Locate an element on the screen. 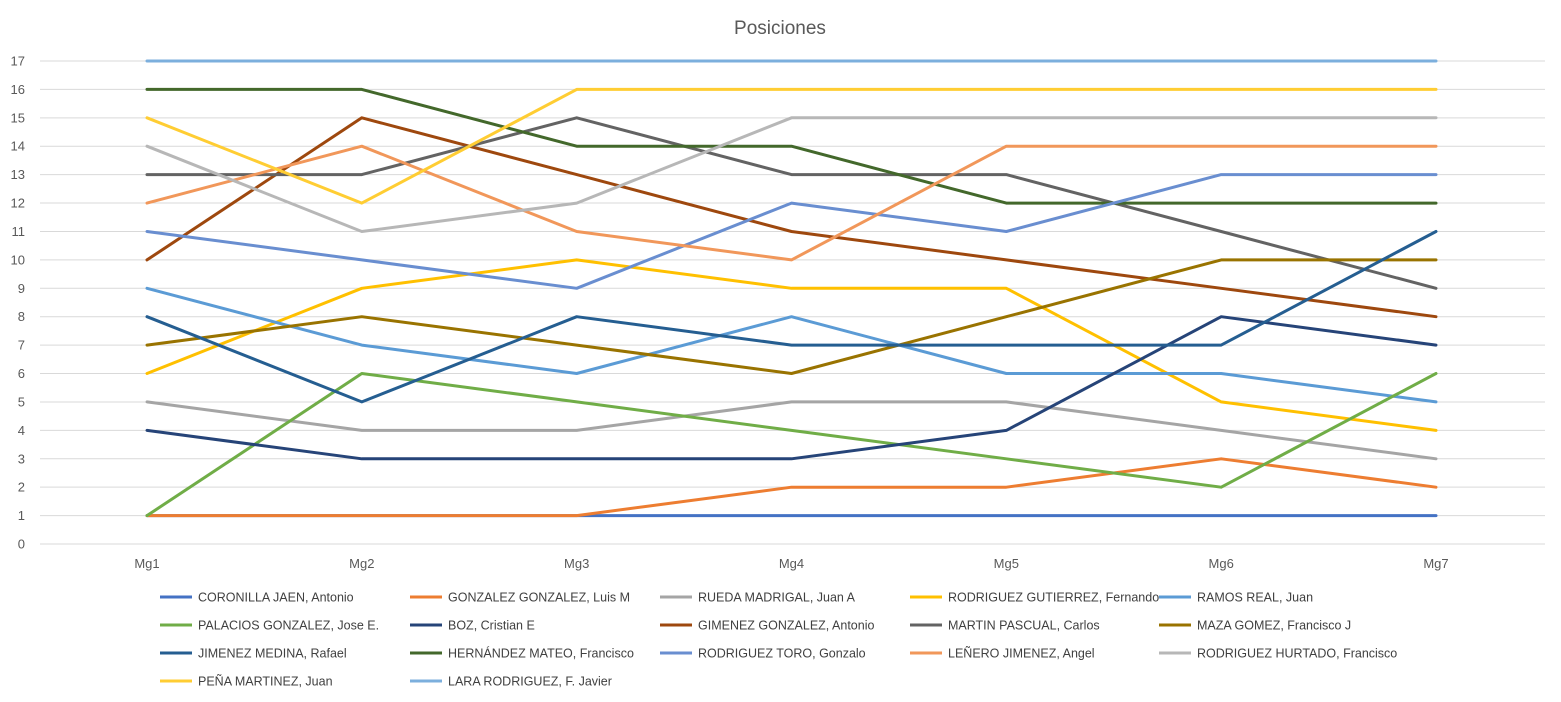 This screenshot has height=702, width=1561. legend-label: JIMENEZ MEDINA, Rafael is located at coordinates (272, 654).